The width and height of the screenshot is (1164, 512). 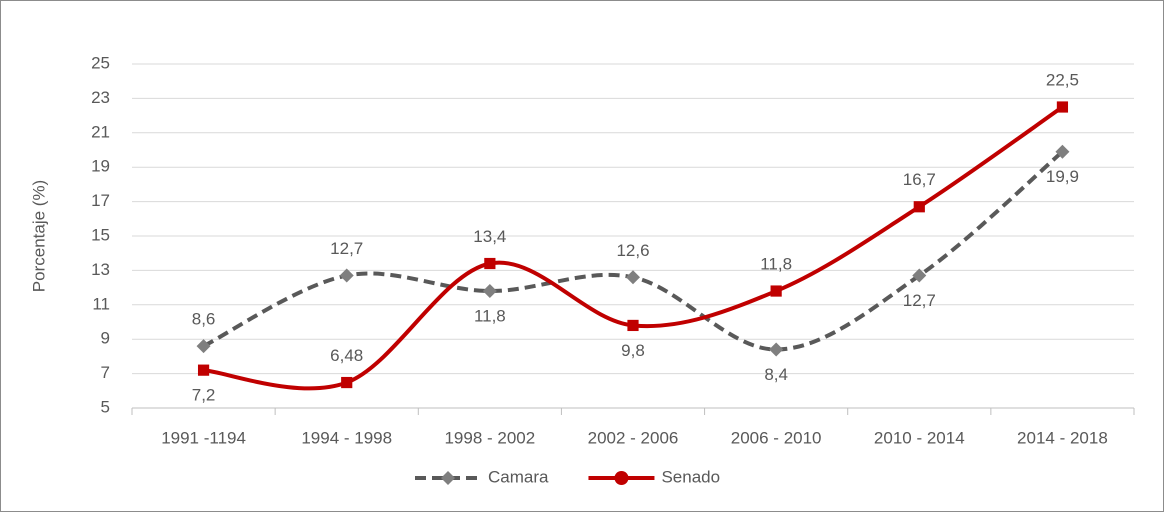 What do you see at coordinates (100, 269) in the screenshot?
I see `y-tick-label: 13` at bounding box center [100, 269].